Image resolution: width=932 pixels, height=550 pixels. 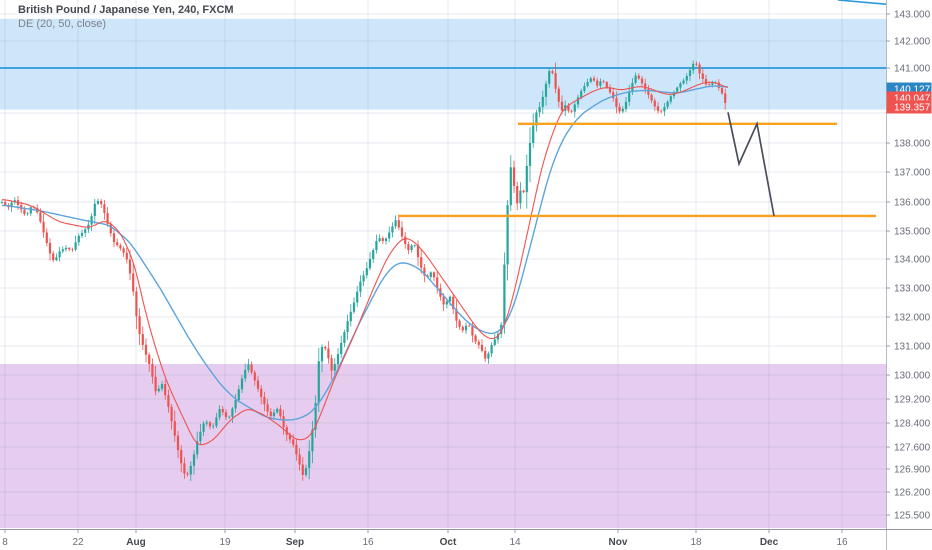 What do you see at coordinates (769, 542) in the screenshot?
I see `svg-text: Dec` at bounding box center [769, 542].